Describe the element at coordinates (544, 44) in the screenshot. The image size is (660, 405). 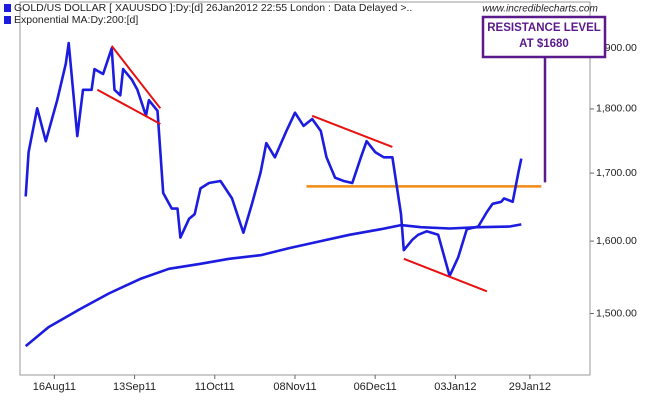
I see `annotation-text: AT $1680` at that location.